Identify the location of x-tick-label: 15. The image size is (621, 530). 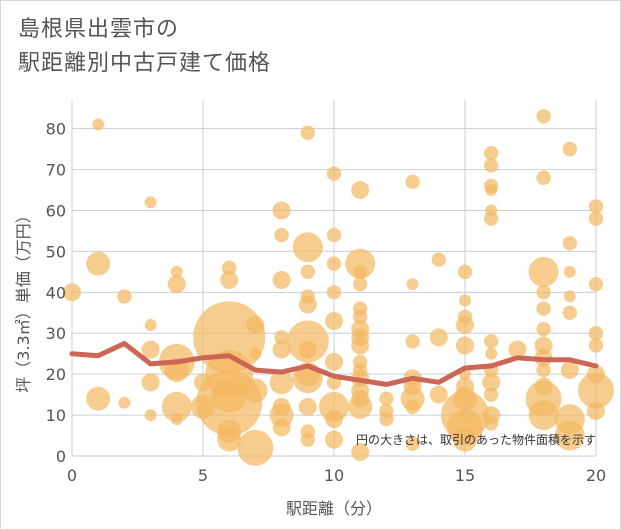
(465, 475).